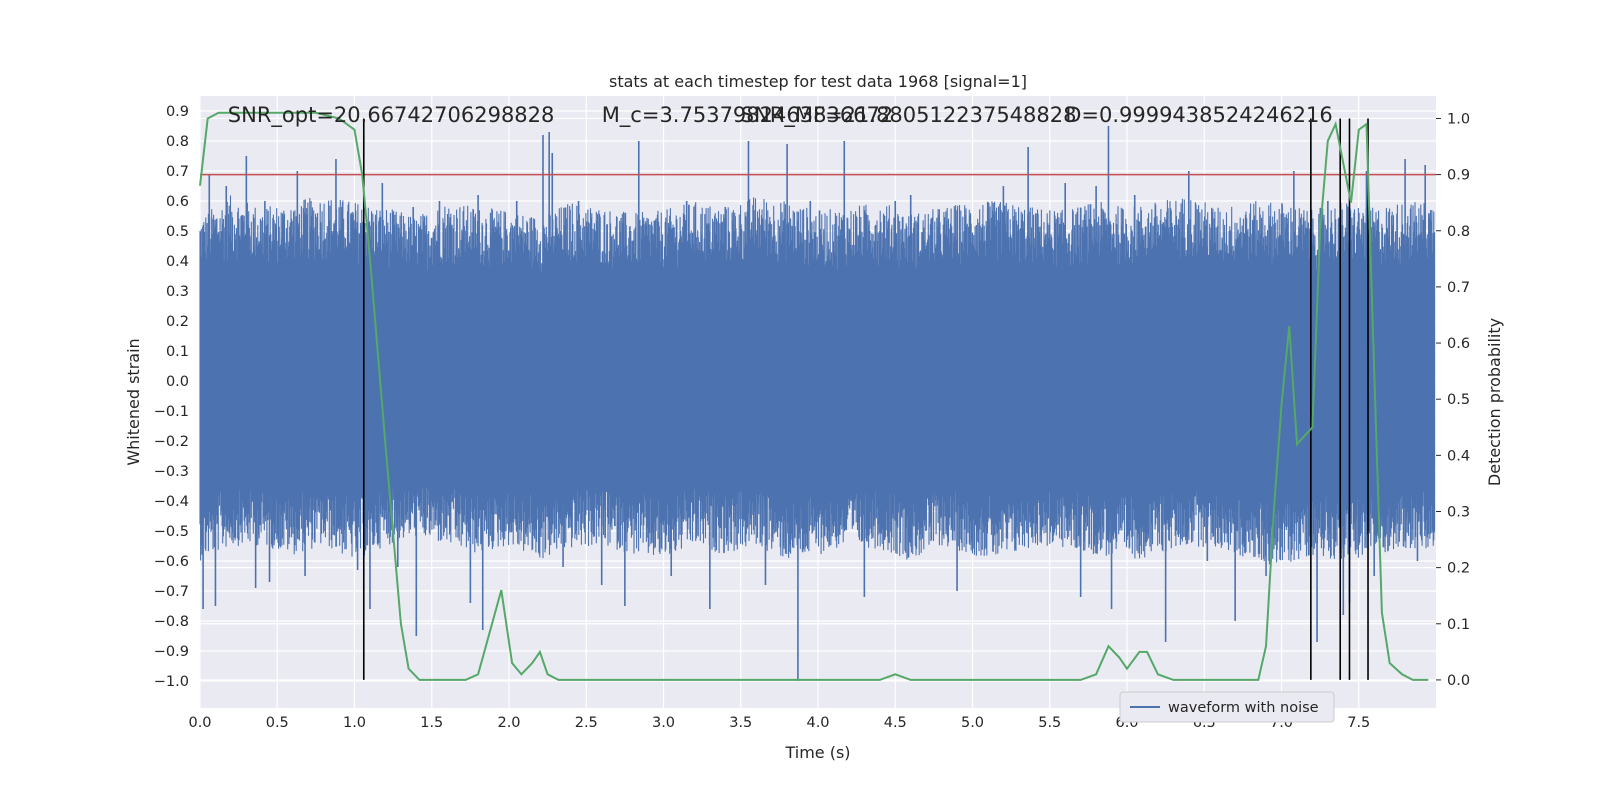 This screenshot has width=1600, height=800. I want to click on y-right-tick-label: 0.0, so click(1458, 681).